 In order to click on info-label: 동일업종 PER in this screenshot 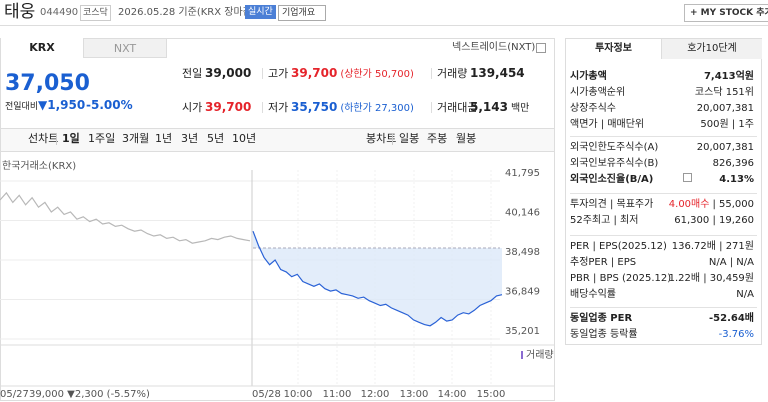, I will do `click(601, 318)`.